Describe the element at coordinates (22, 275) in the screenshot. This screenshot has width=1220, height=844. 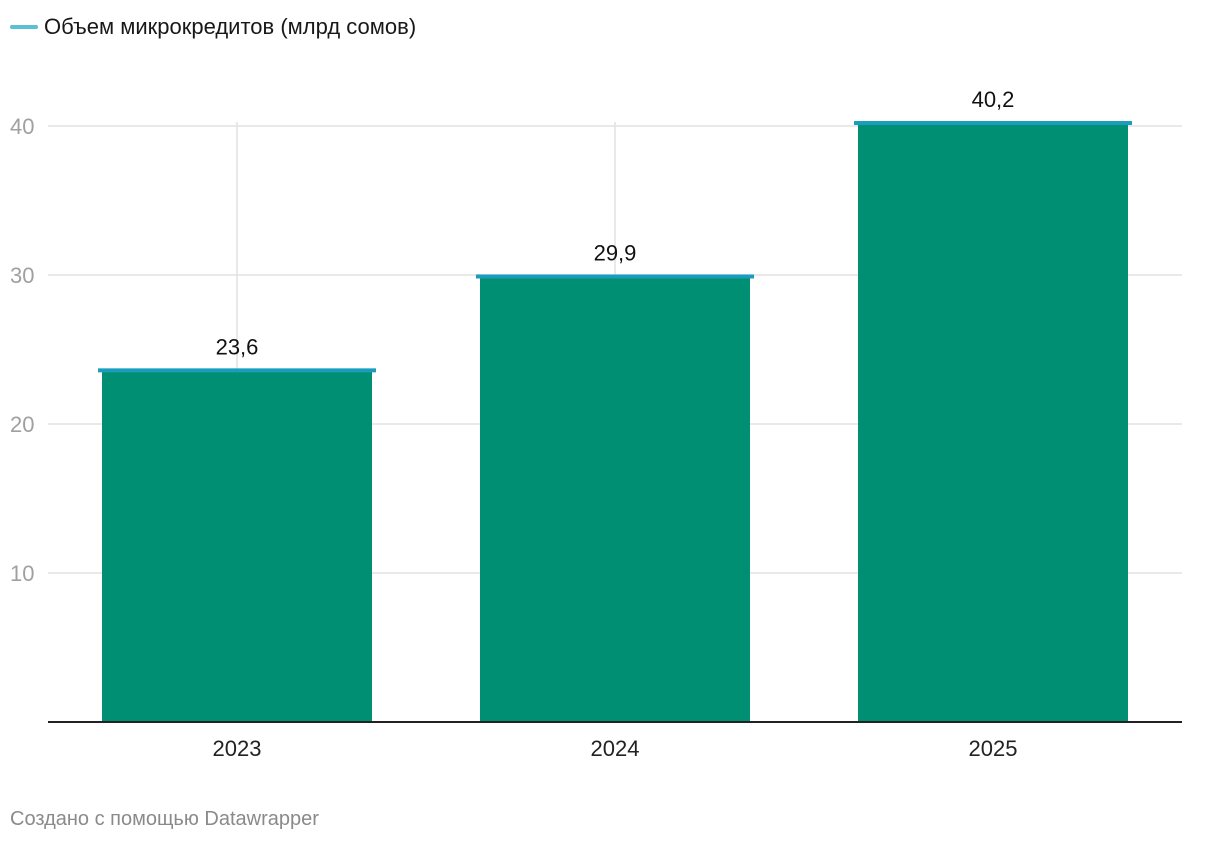
I see `y-tick-label: 30` at that location.